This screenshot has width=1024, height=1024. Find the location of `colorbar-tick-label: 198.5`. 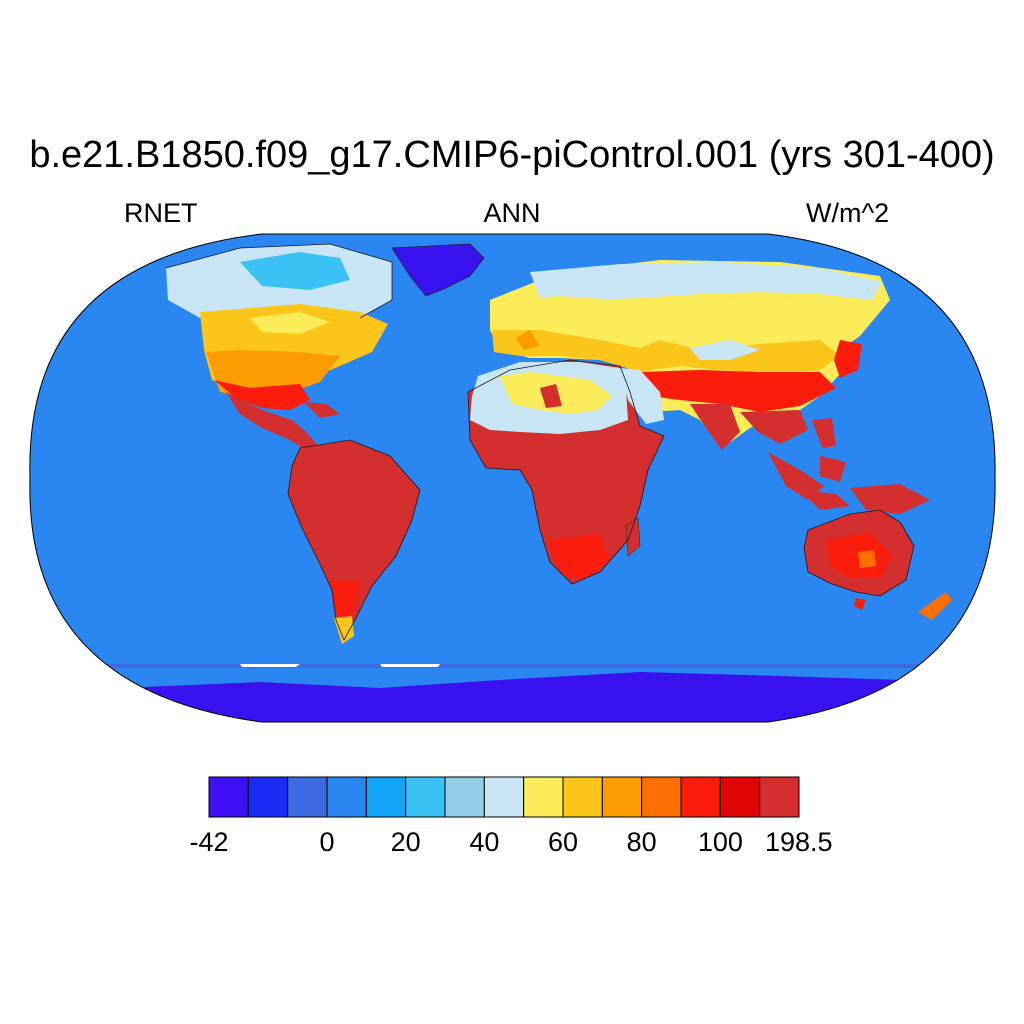

colorbar-tick-label: 198.5 is located at coordinates (799, 842).